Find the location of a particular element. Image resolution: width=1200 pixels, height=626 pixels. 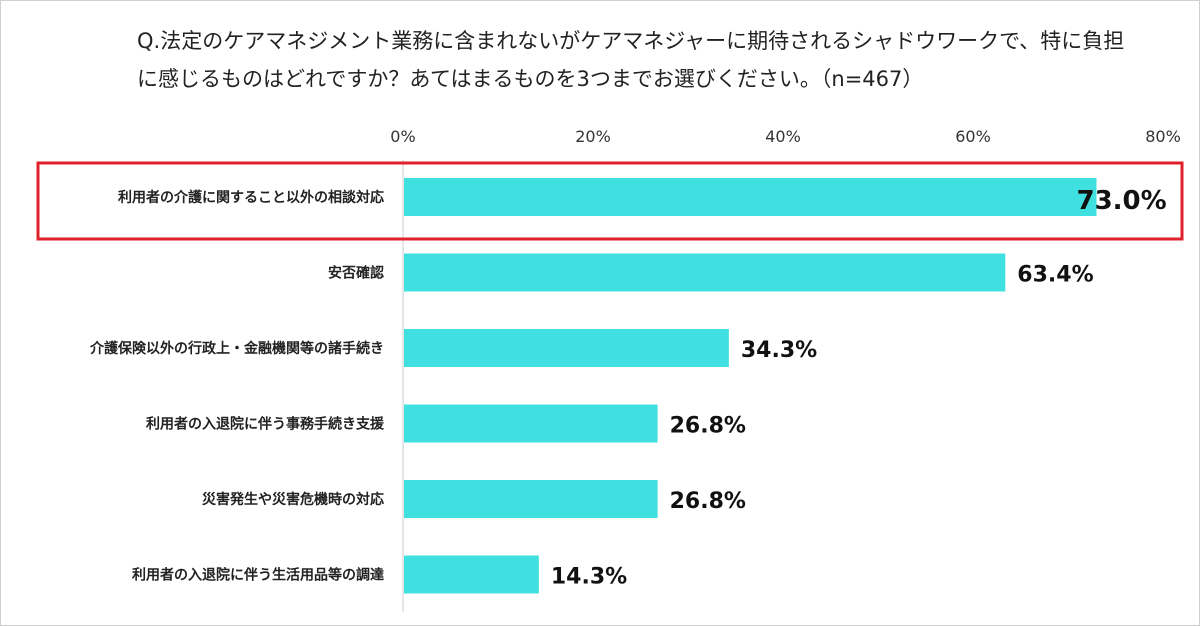

category-label: 利用者の介護に関すること以外の相談対応 is located at coordinates (251, 197).